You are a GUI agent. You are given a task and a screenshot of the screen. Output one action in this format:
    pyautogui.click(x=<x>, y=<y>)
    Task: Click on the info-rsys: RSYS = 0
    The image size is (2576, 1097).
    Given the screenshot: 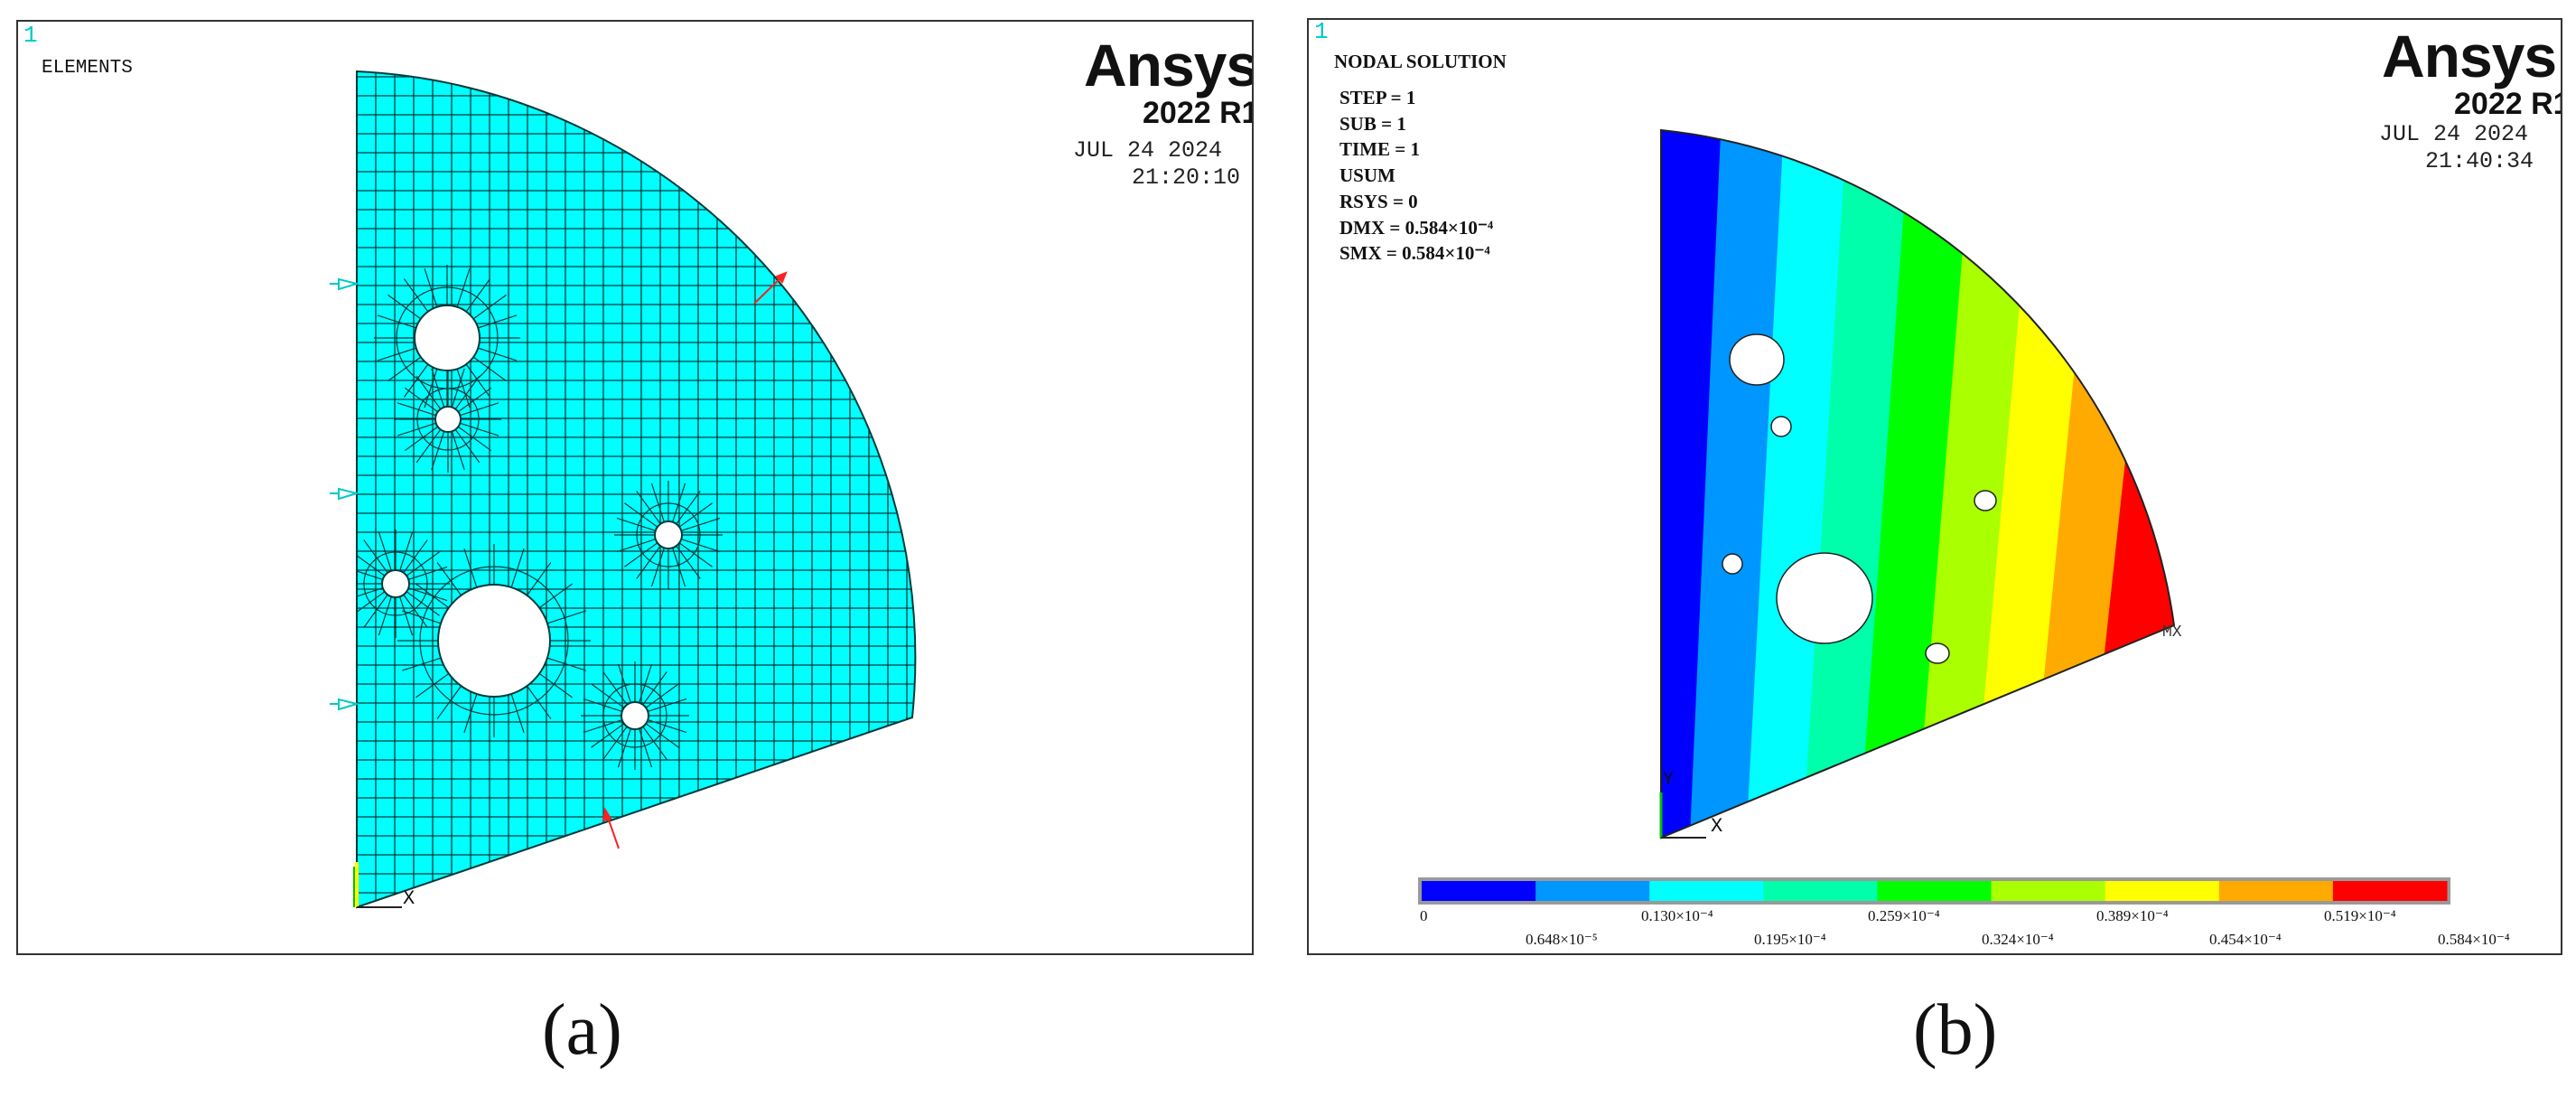 What is the action you would take?
    pyautogui.click(x=1378, y=201)
    